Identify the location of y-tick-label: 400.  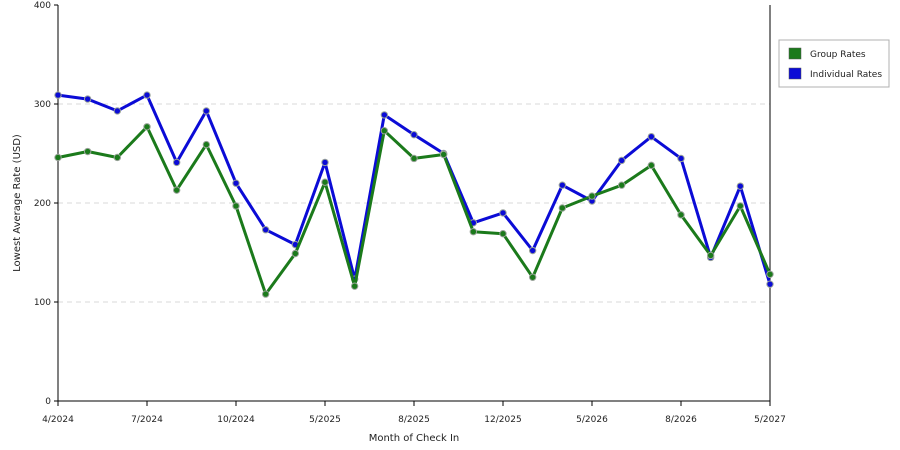
(42, 6).